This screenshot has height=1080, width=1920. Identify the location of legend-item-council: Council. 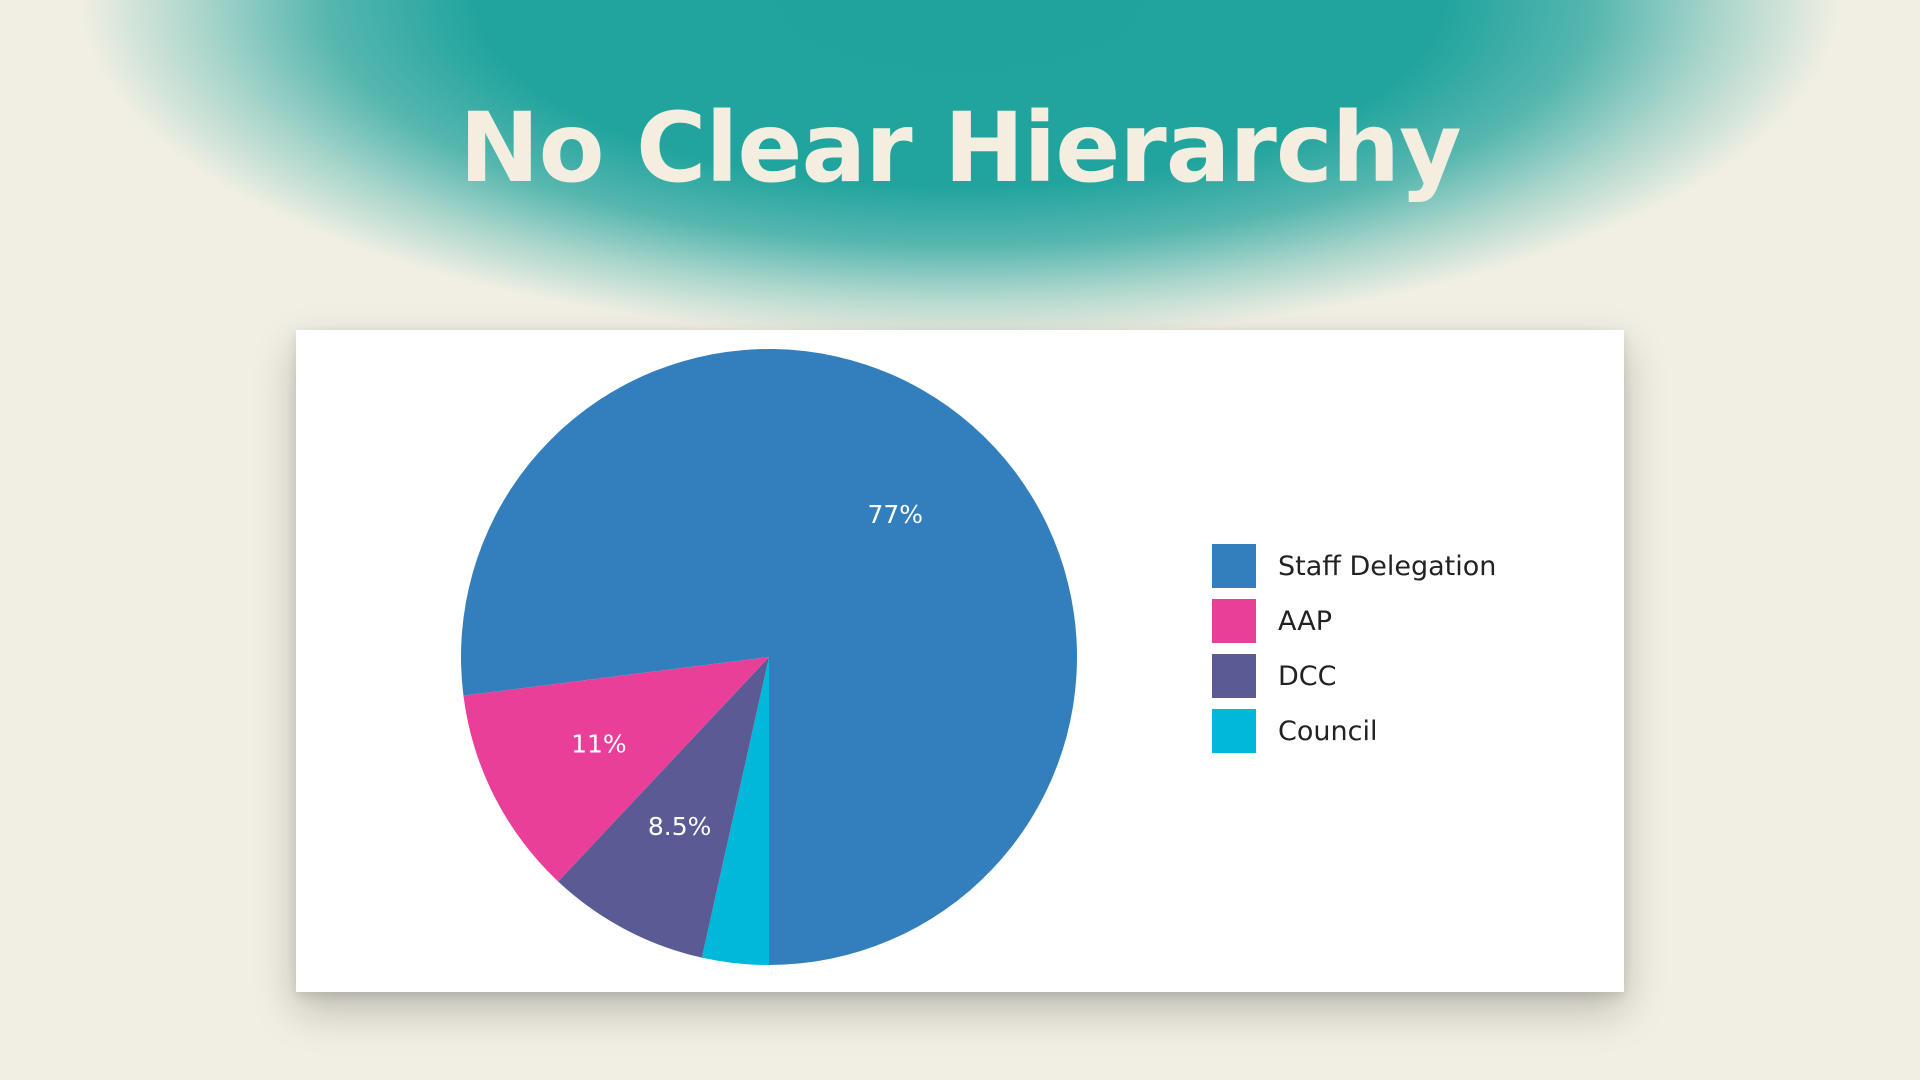
(1294, 731).